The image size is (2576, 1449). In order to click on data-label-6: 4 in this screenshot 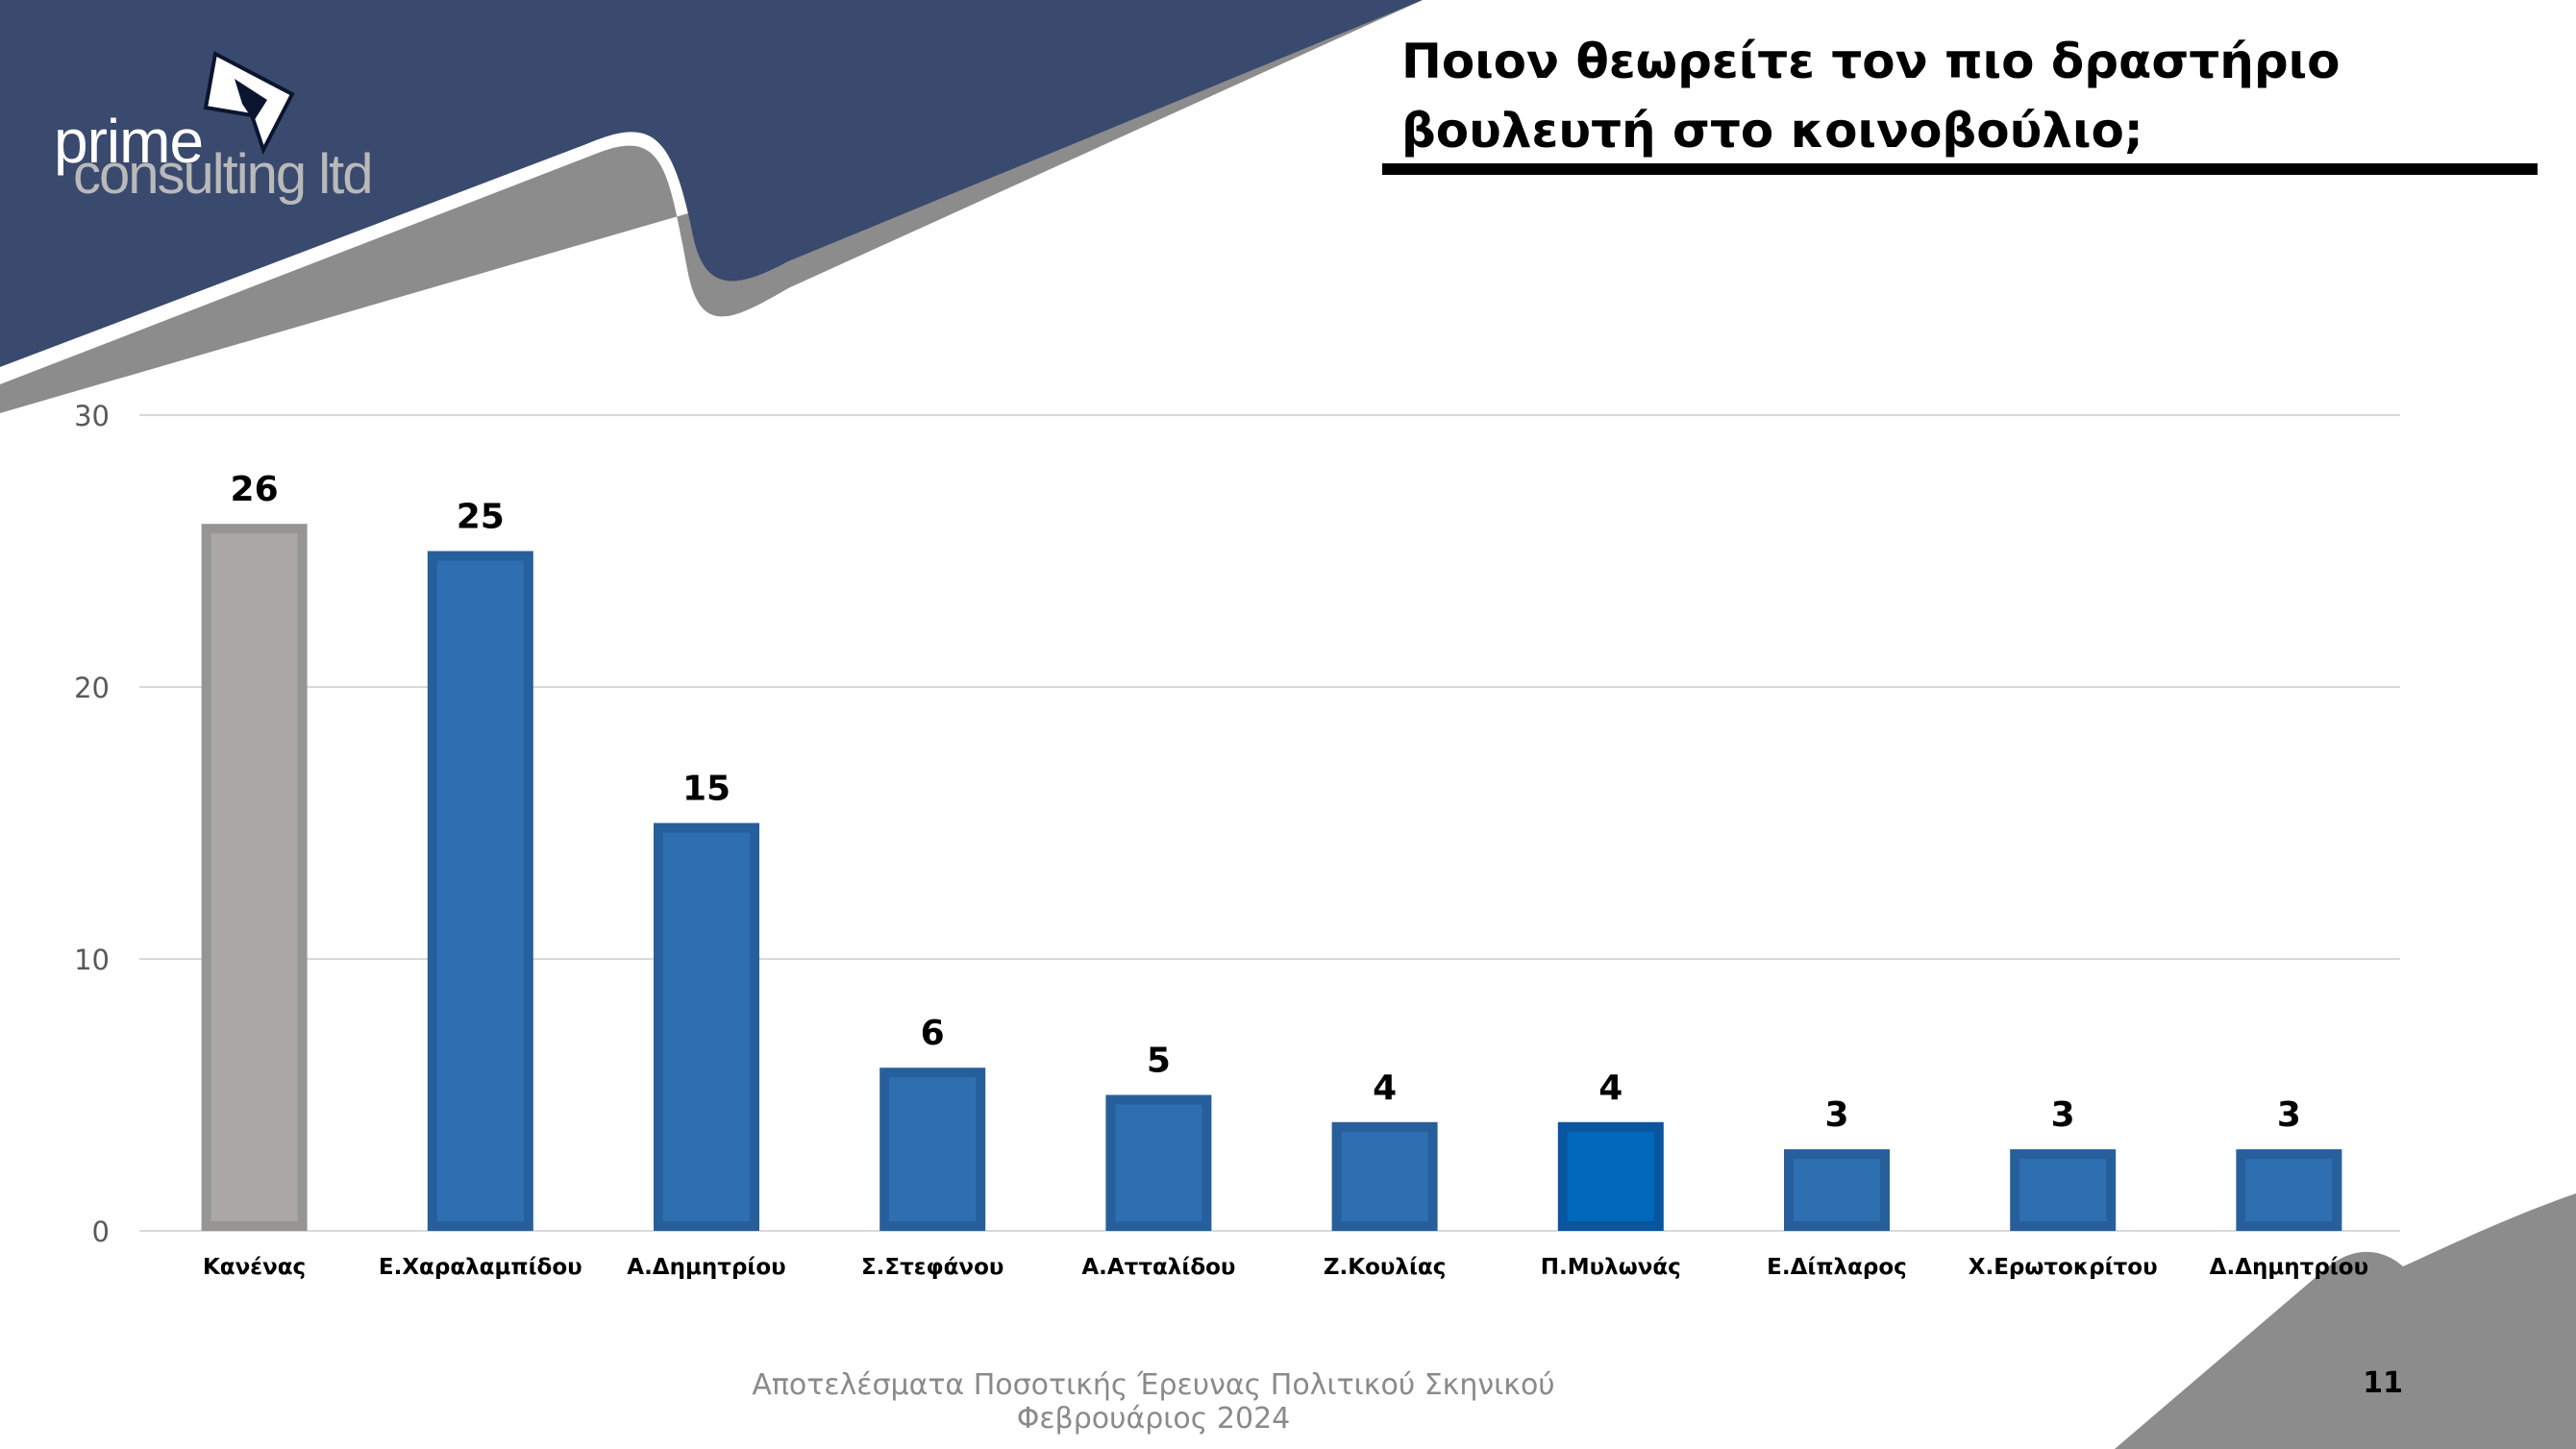, I will do `click(1385, 1088)`.